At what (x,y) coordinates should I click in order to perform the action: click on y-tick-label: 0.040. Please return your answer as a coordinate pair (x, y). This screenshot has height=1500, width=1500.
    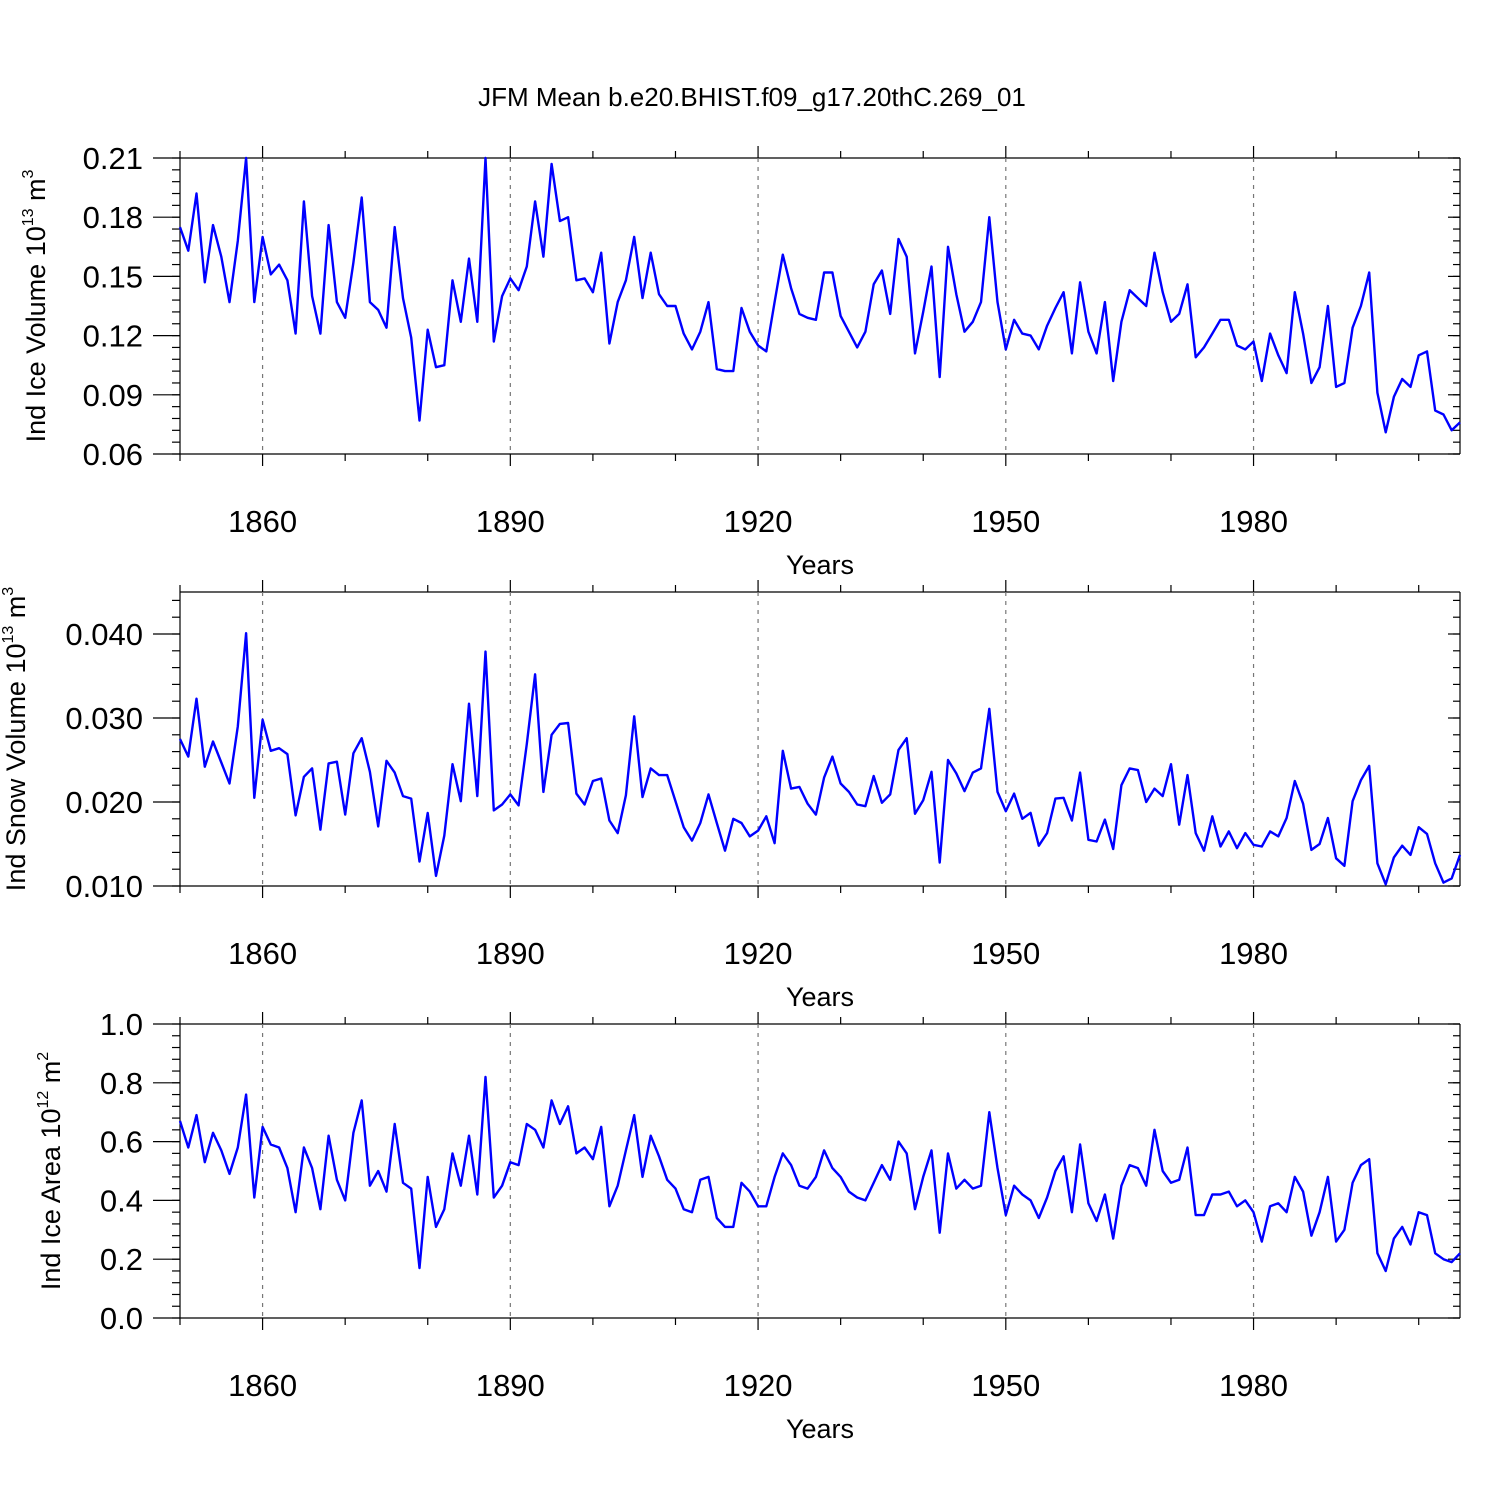
    Looking at the image, I should click on (104, 634).